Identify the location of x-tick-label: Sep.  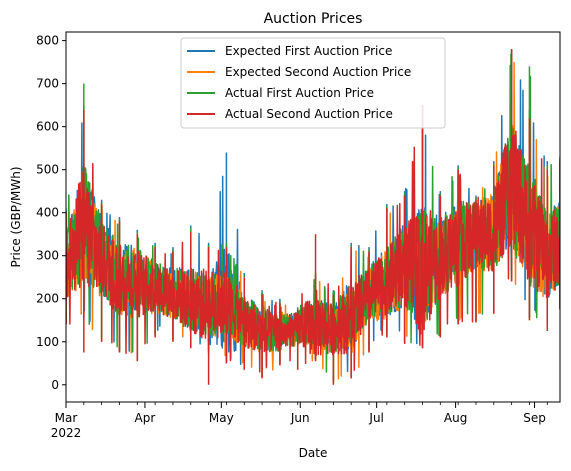
(534, 418).